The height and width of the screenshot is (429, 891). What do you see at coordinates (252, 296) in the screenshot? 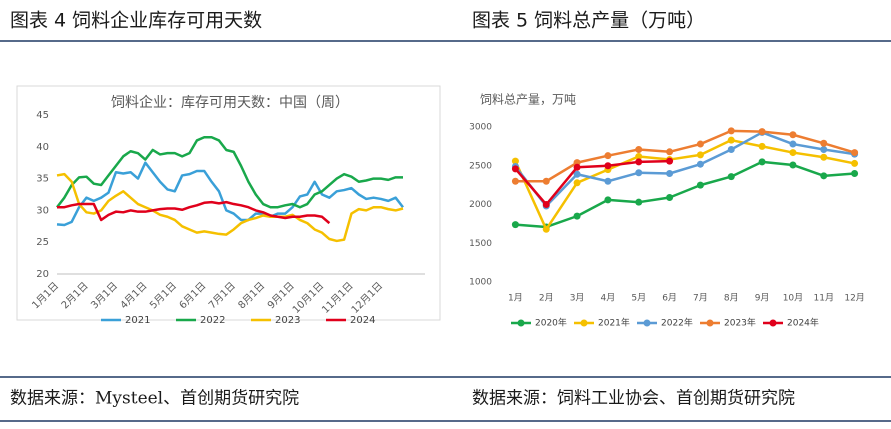
I see `x-tick-label: 8月1日` at bounding box center [252, 296].